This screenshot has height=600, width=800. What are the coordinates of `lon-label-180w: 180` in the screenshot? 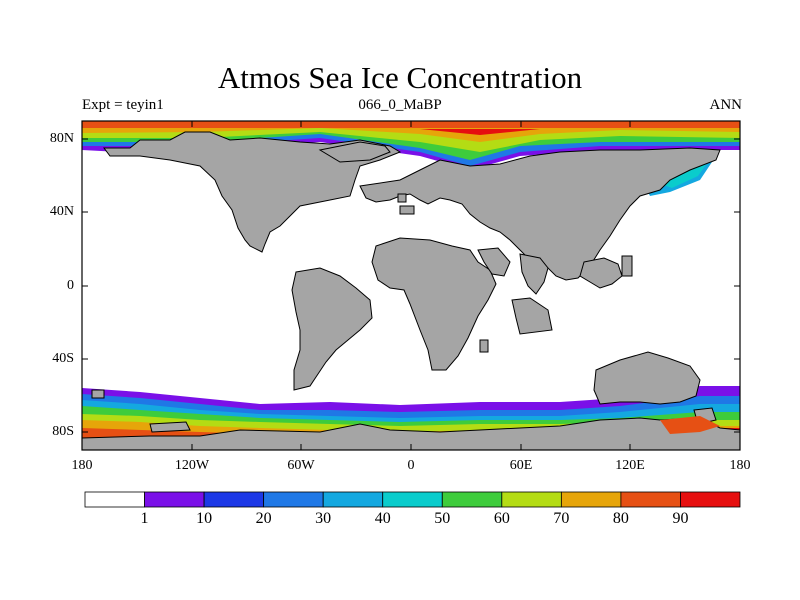 It's located at (82, 465).